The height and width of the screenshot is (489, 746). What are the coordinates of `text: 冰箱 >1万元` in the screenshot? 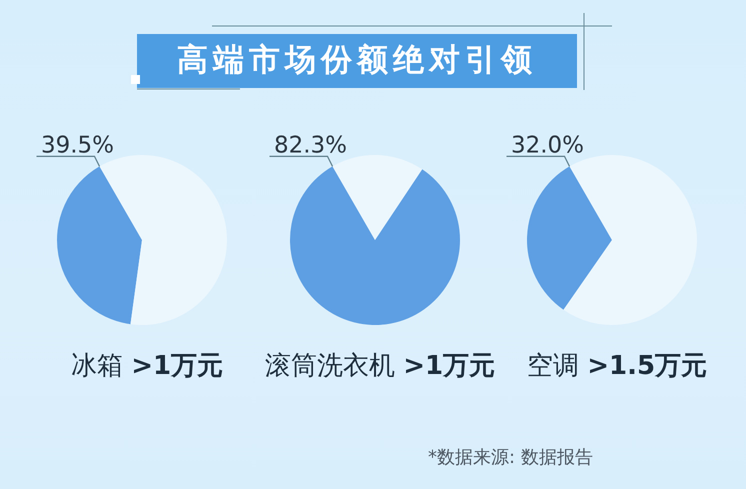 It's located at (147, 366).